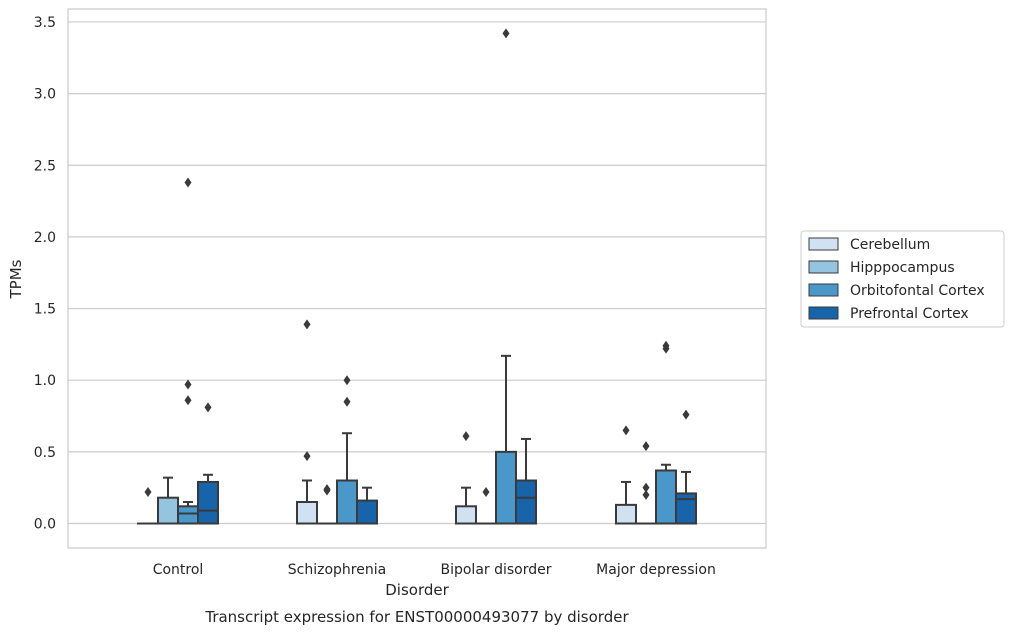 The height and width of the screenshot is (634, 1014). Describe the element at coordinates (45, 274) in the screenshot. I see `y-axis-ticks: 0.0 0.5 1.0 1.5 2.0 2.5 3.0 3.5` at that location.